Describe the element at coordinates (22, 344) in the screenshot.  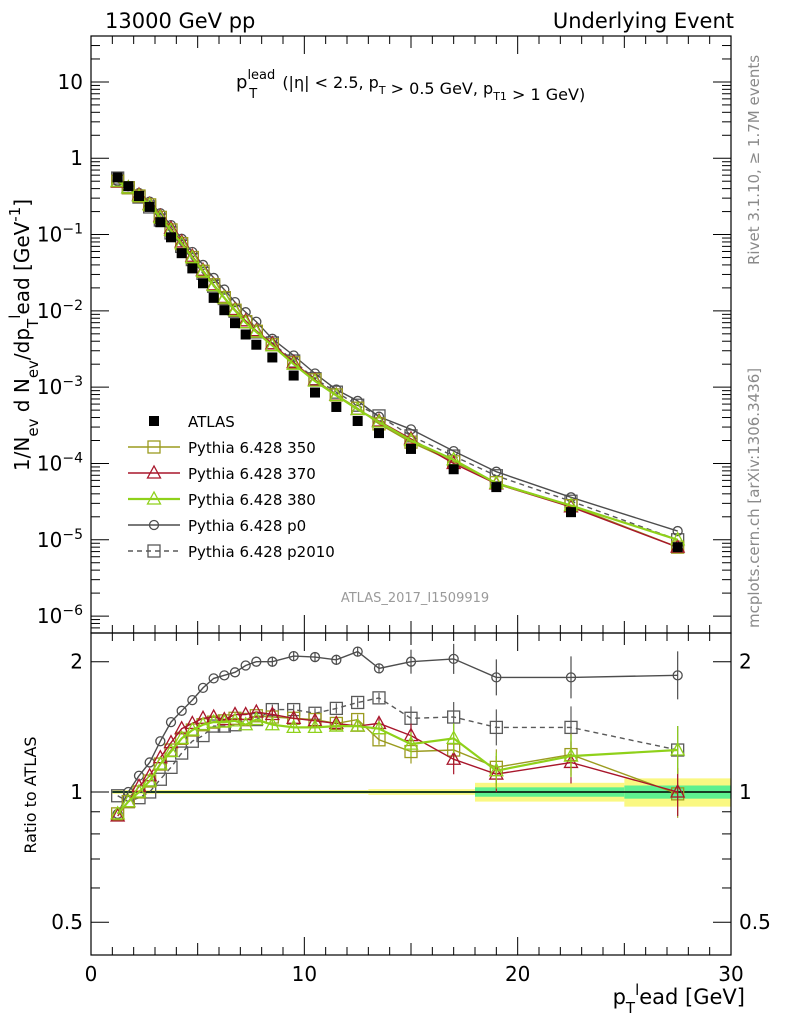
I see `text-part: /dp` at that location.